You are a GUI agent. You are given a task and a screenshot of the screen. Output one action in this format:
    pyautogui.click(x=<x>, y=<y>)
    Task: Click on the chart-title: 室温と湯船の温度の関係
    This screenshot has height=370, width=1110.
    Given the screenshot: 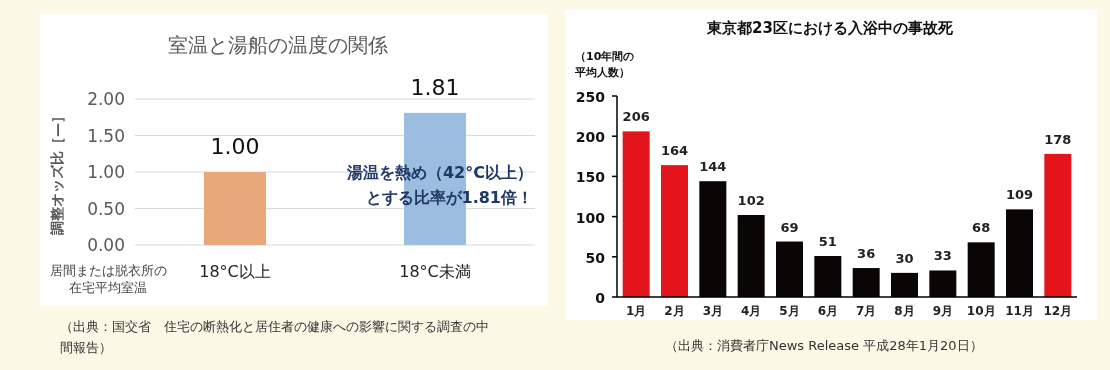 What is the action you would take?
    pyautogui.click(x=278, y=45)
    